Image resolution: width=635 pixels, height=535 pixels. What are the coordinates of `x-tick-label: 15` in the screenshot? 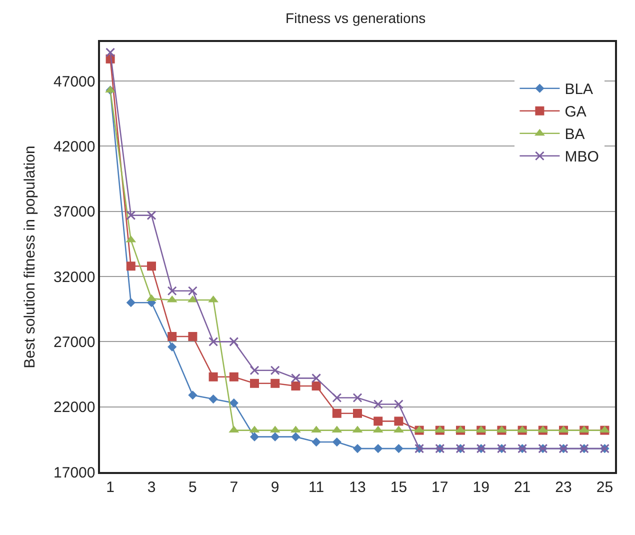 It's located at (399, 487).